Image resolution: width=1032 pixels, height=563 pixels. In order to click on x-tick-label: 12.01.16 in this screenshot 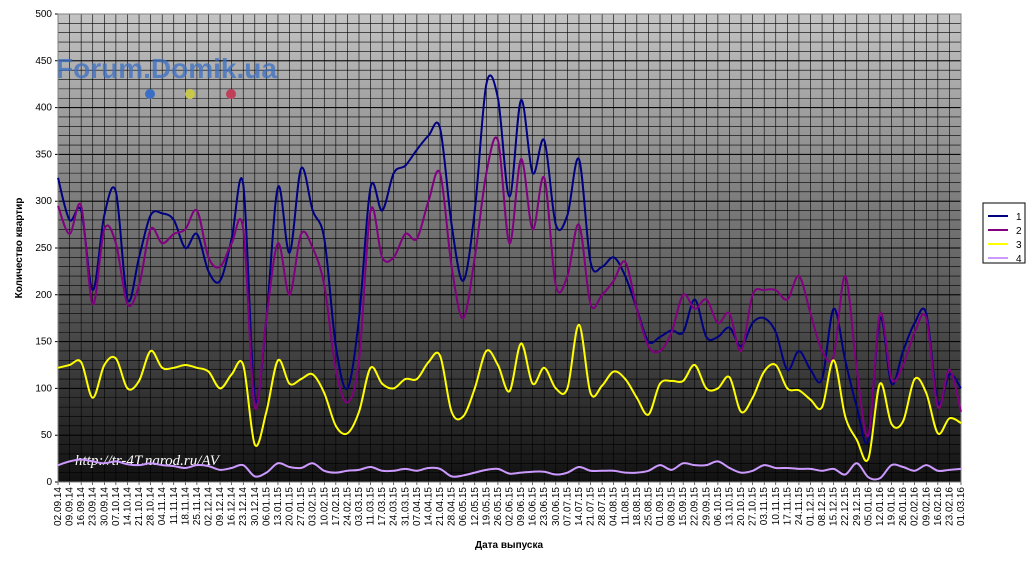, I will do `click(880, 506)`.